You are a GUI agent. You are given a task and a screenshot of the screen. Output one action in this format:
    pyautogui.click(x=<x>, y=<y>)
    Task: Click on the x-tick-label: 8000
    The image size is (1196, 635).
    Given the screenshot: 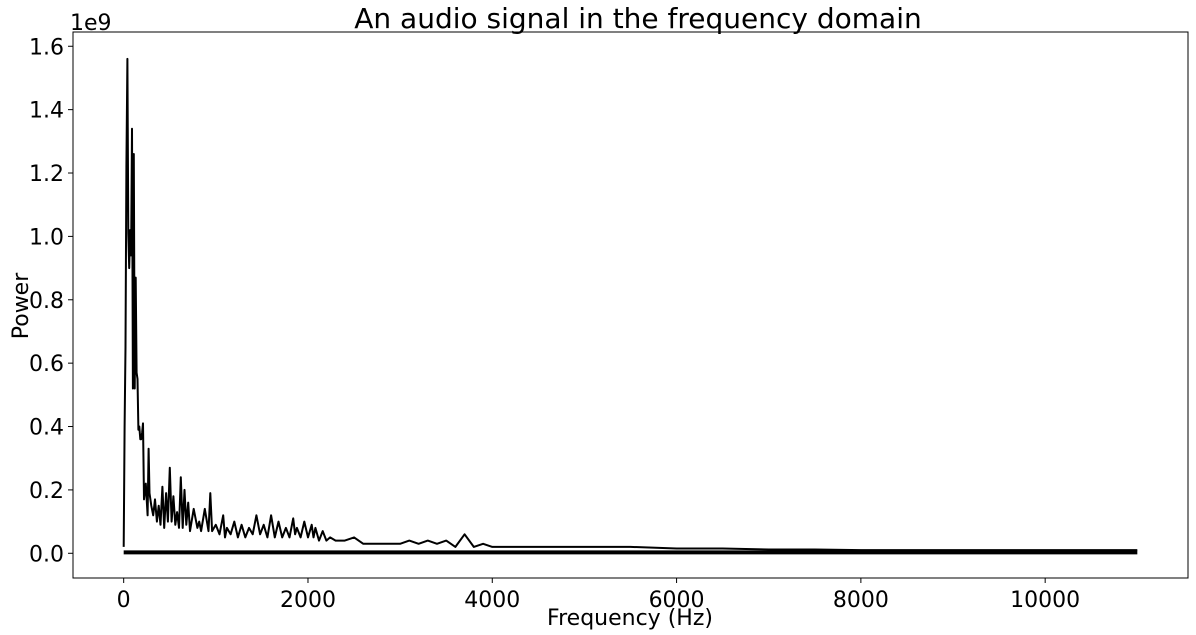 What is the action you would take?
    pyautogui.click(x=861, y=600)
    